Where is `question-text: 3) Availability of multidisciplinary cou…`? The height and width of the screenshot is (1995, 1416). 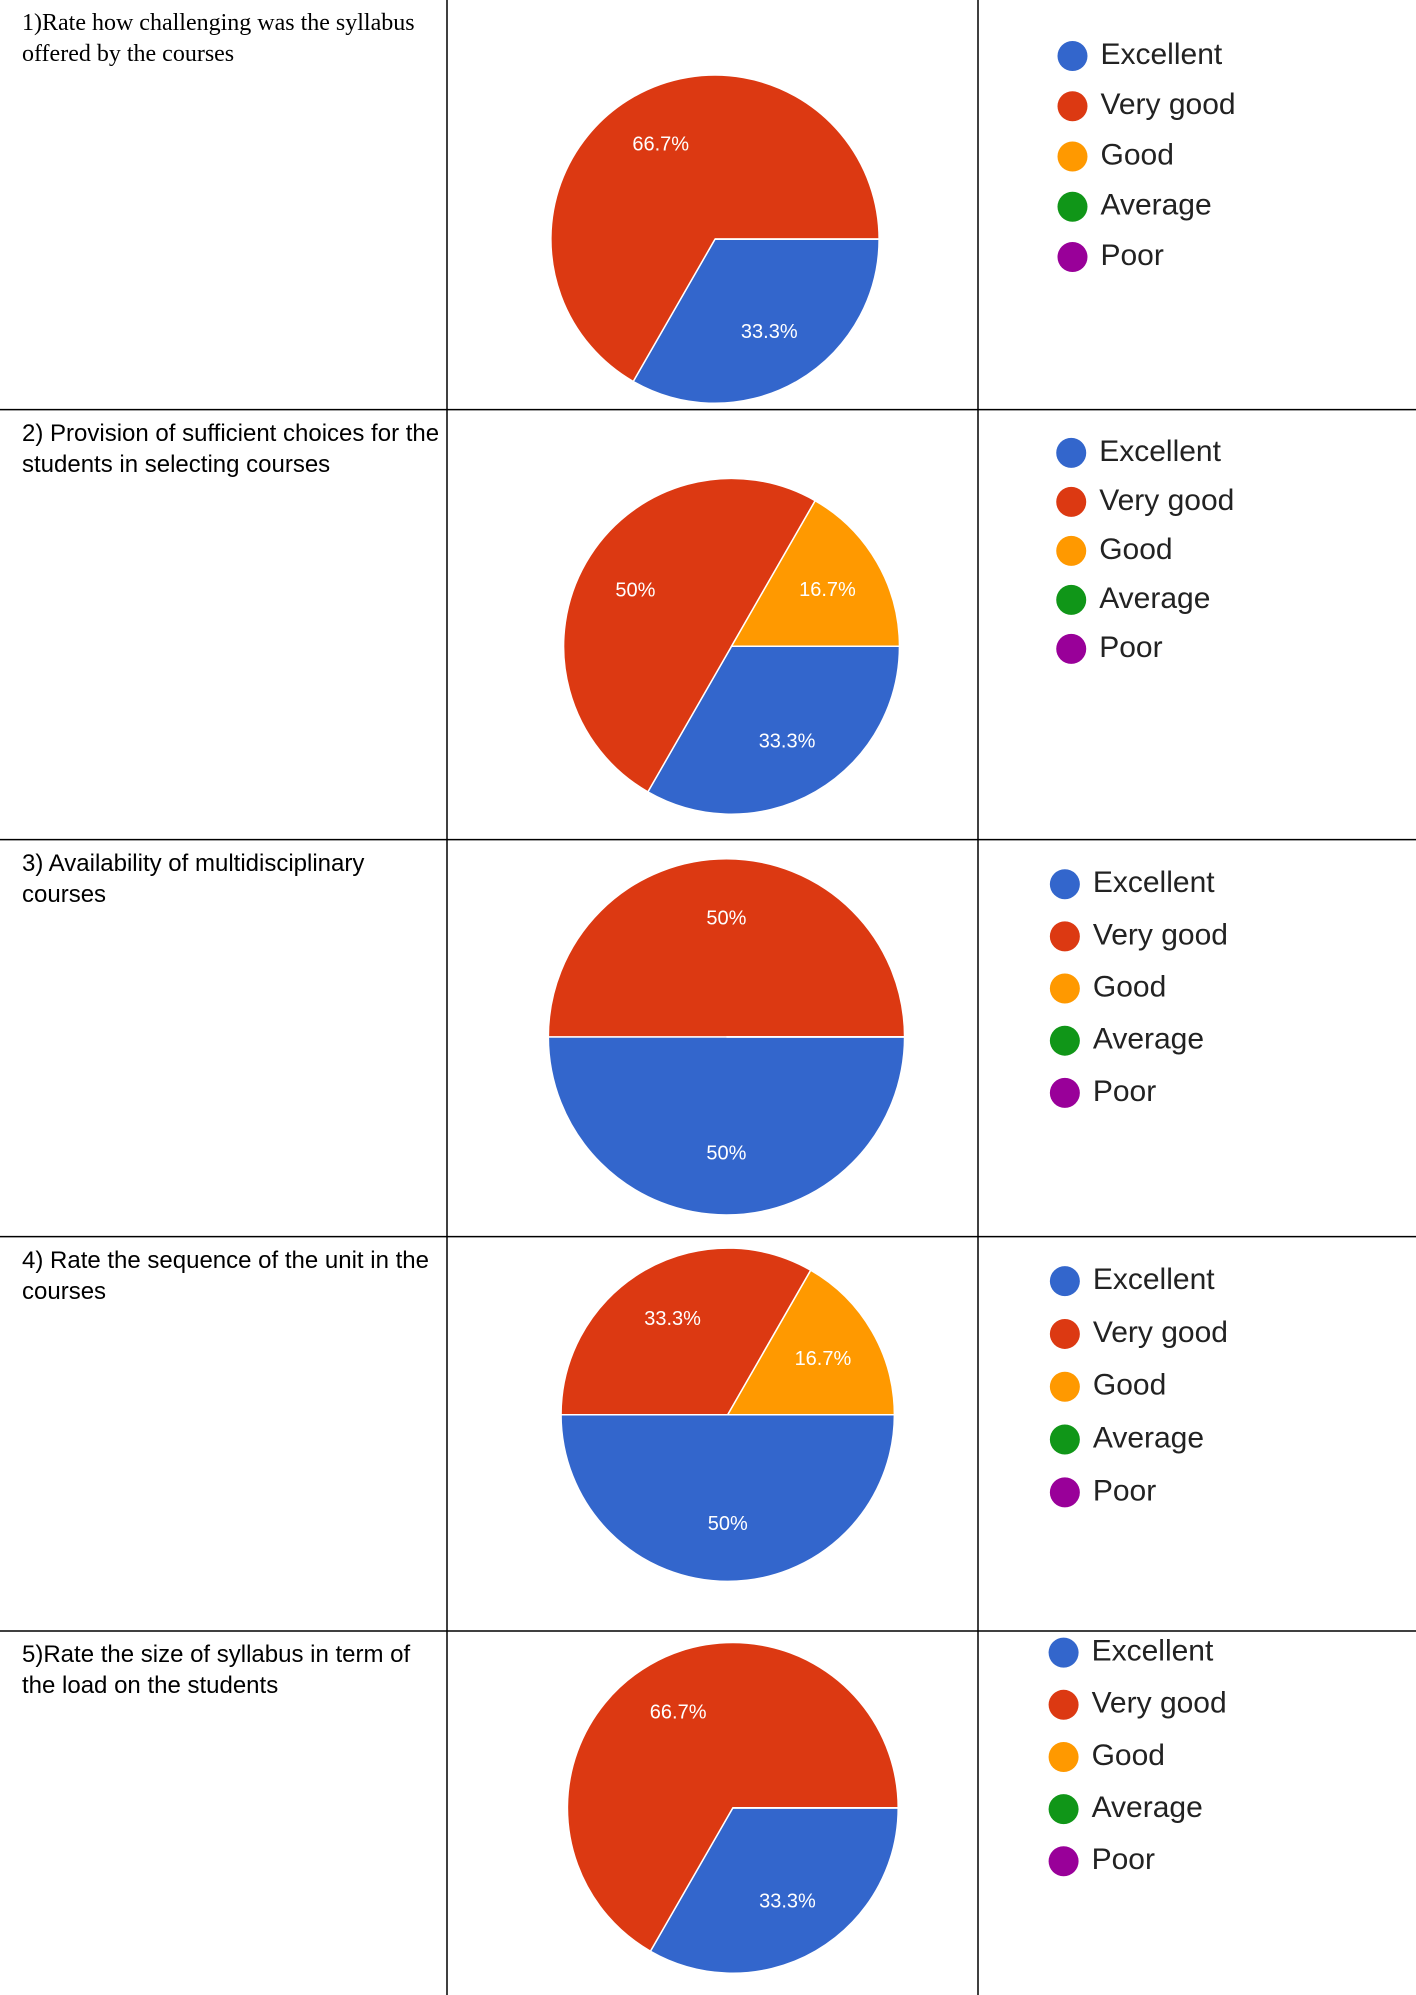
question-text: 3) Availability of multidisciplinary cou… is located at coordinates (193, 878).